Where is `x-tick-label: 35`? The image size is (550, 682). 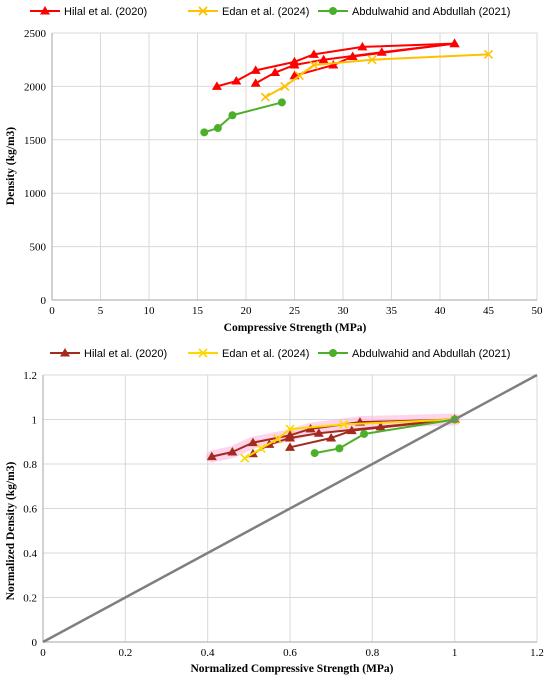
x-tick-label: 35 is located at coordinates (392, 311).